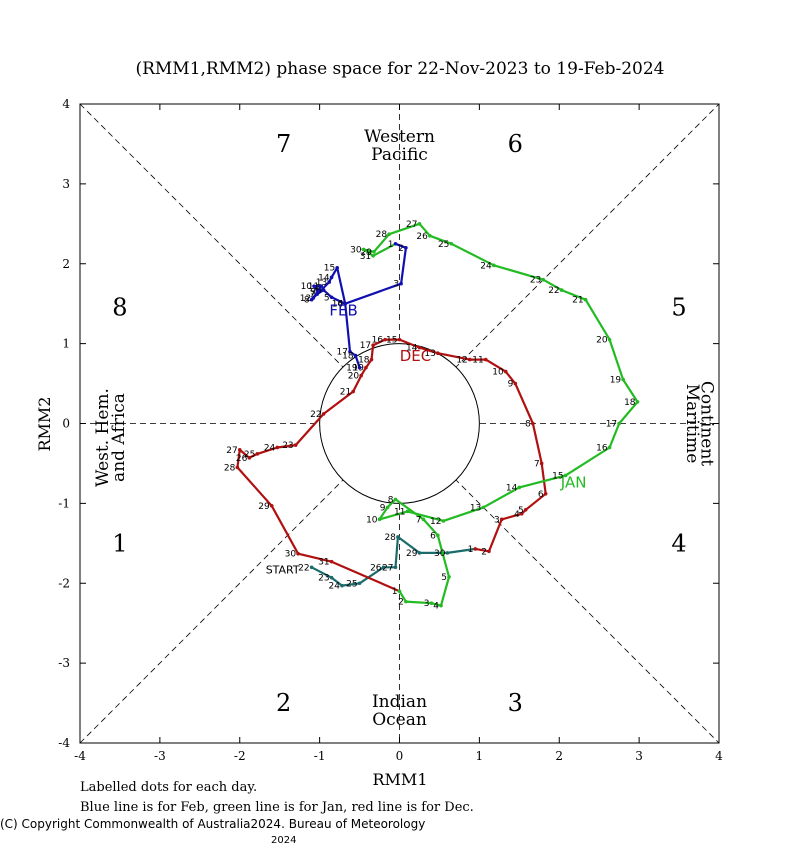 The image size is (800, 850). I want to click on x-tick-label: -4, so click(80, 756).